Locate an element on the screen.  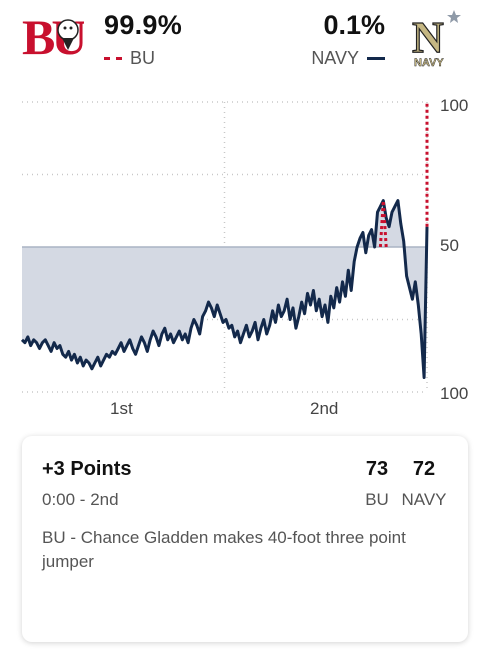
y-tick-top: 100 is located at coordinates (454, 105).